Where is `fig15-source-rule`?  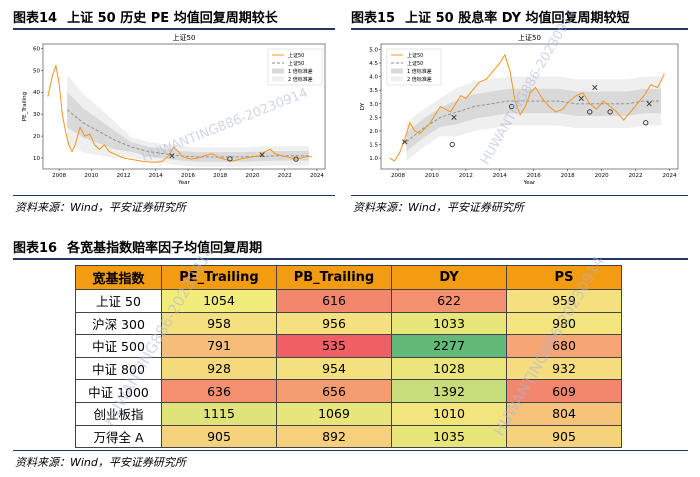
fig15-source-rule is located at coordinates (519, 195).